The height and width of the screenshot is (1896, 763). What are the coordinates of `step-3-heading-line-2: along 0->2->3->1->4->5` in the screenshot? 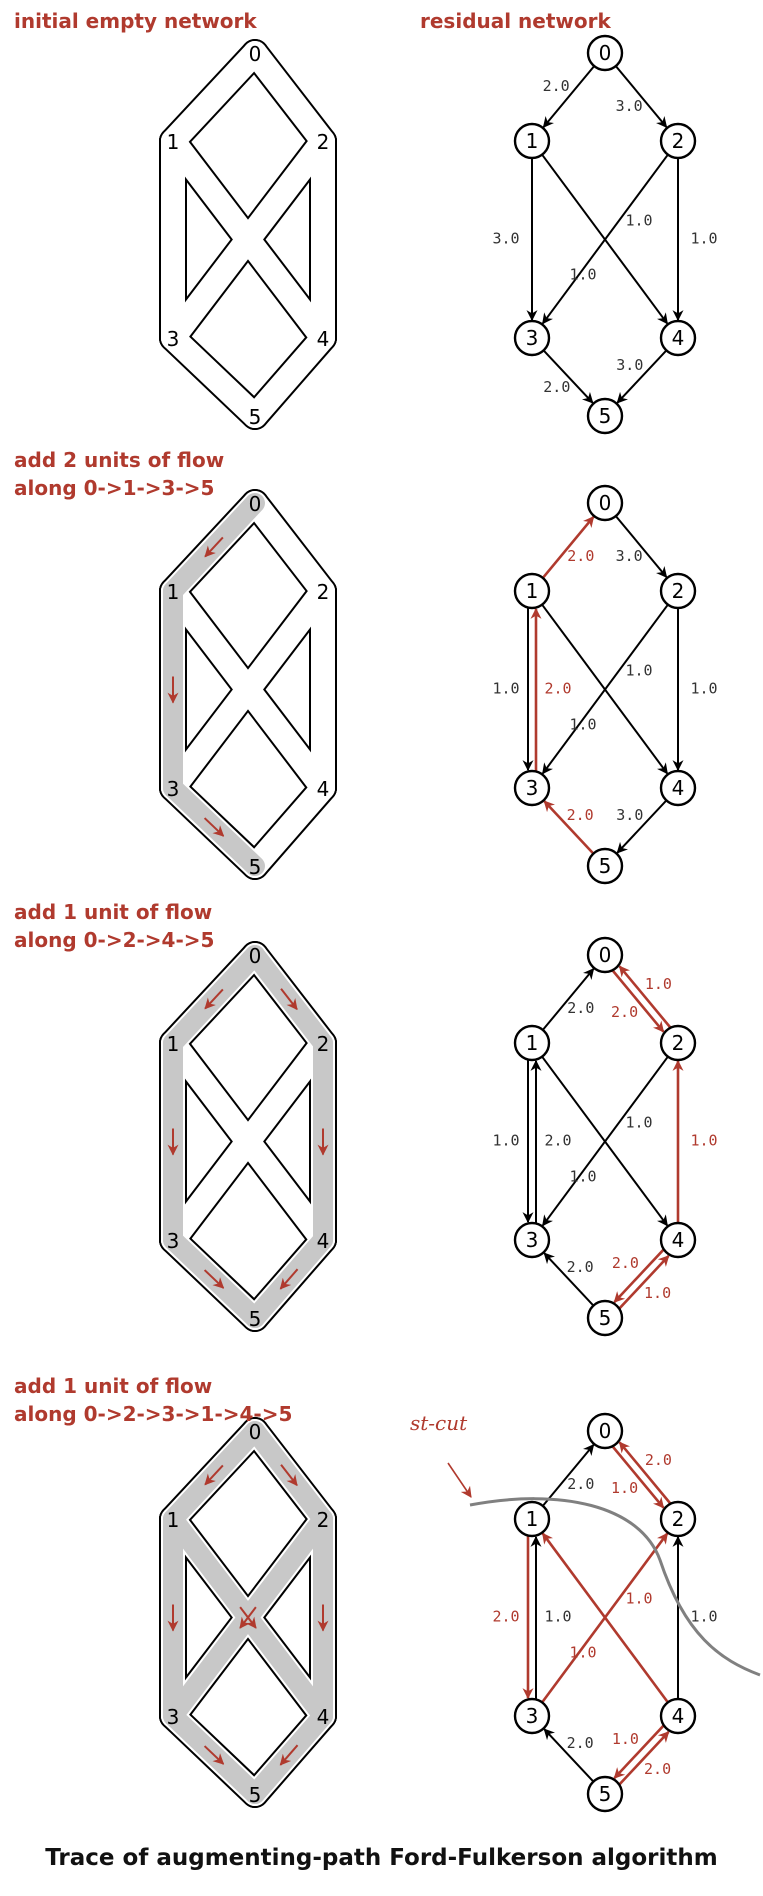 It's located at (153, 1414).